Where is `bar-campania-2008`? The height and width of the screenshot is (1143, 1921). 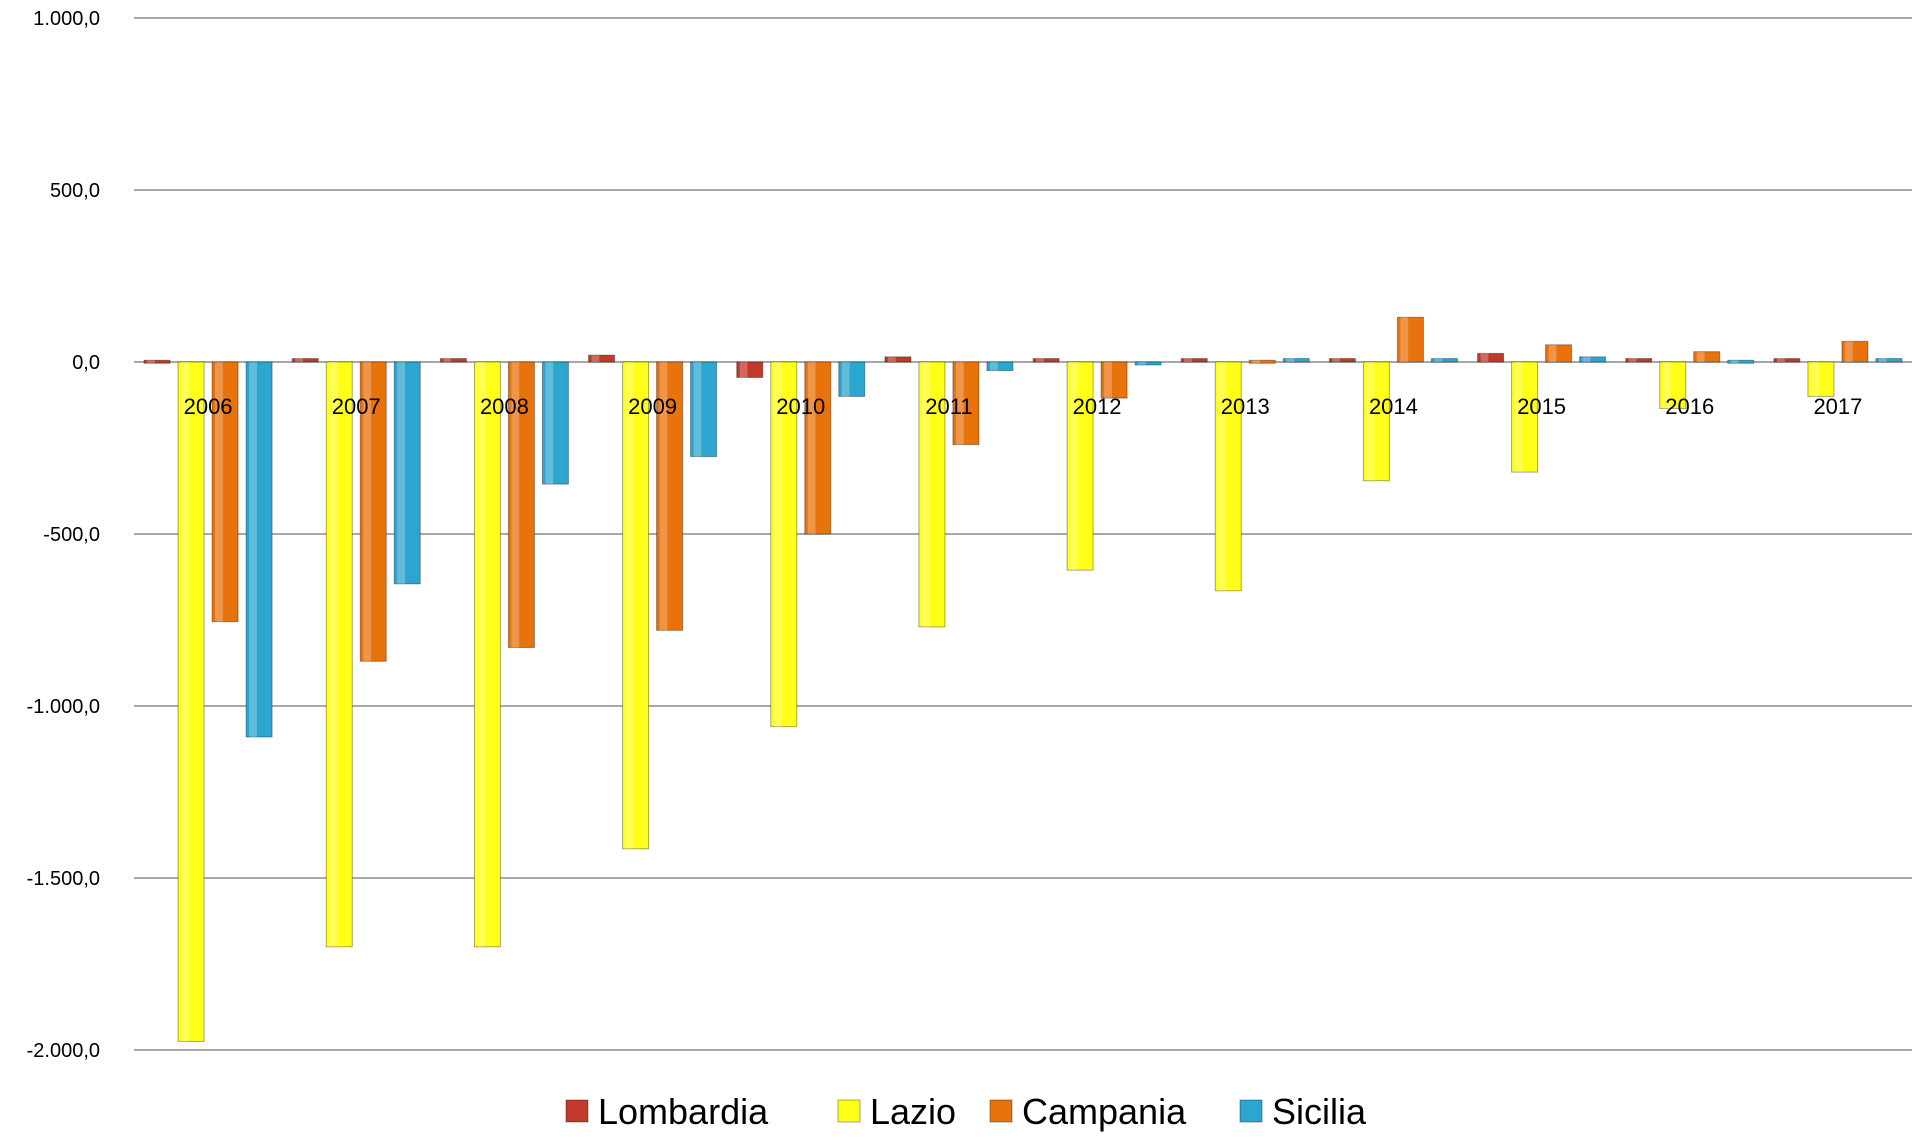 bar-campania-2008 is located at coordinates (521, 505).